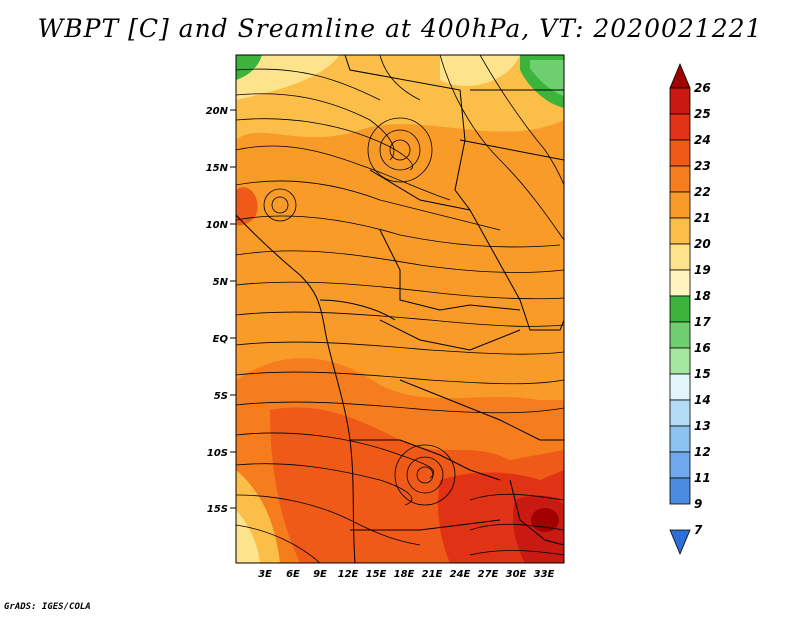  What do you see at coordinates (702, 478) in the screenshot?
I see `colorbar-label: 11` at bounding box center [702, 478].